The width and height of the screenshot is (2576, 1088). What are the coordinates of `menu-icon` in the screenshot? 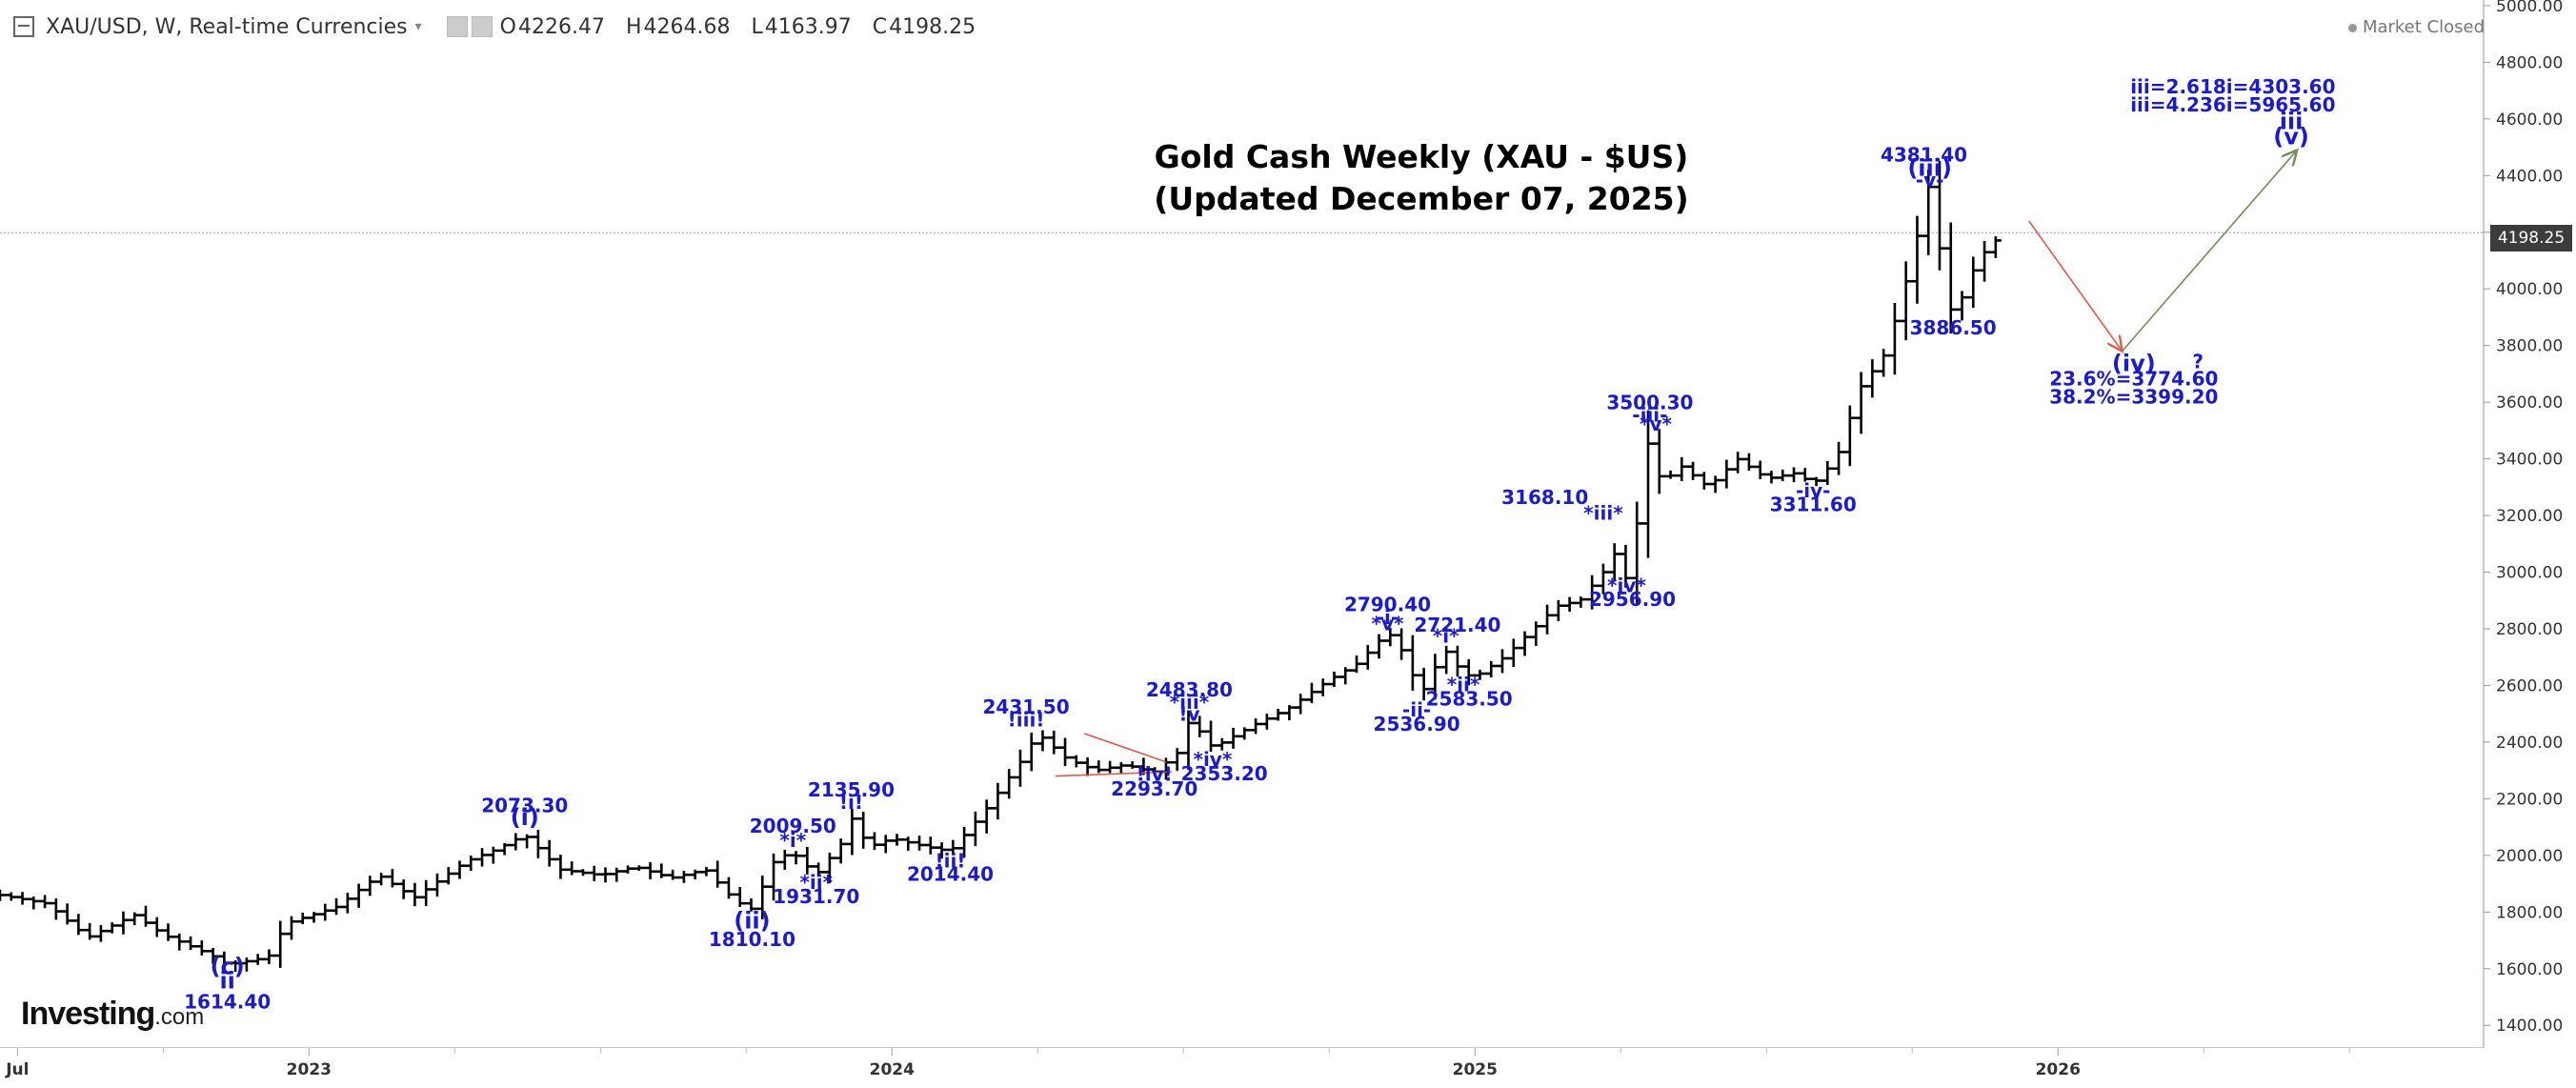 It's located at (24, 26).